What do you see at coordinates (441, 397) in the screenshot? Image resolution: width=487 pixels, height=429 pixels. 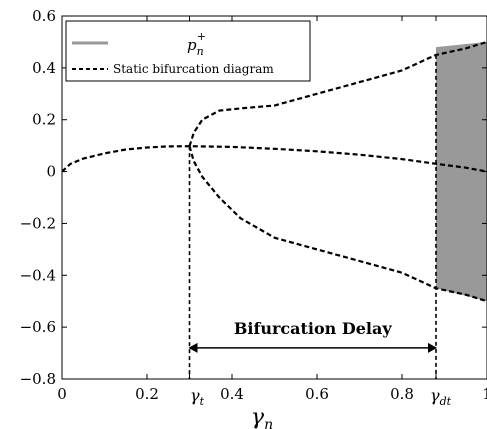 I see `gamma-dt-label: γdt` at bounding box center [441, 397].